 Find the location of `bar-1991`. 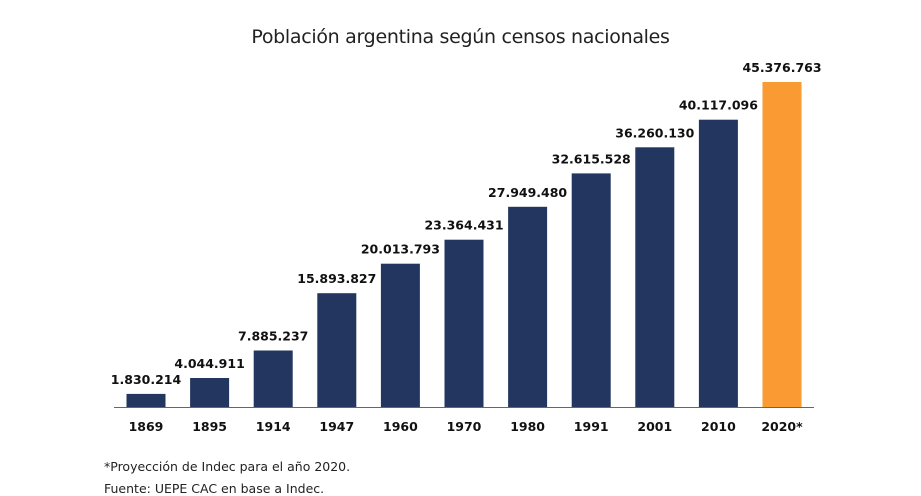

bar-1991 is located at coordinates (591, 290).